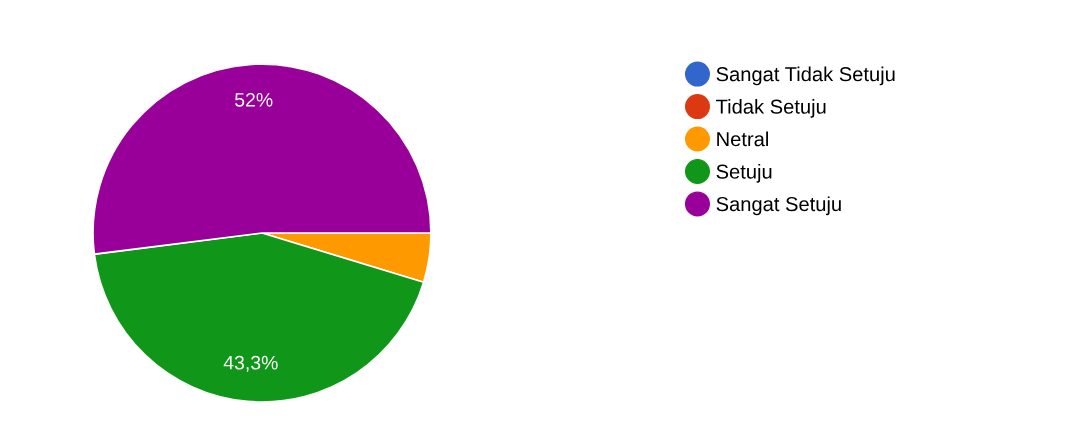 The height and width of the screenshot is (440, 1085). I want to click on data-label: 43,3%, so click(250, 363).